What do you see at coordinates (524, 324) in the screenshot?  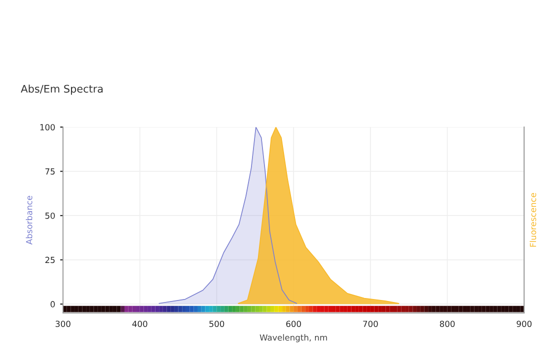 I see `x-tick-label: 900` at bounding box center [524, 324].